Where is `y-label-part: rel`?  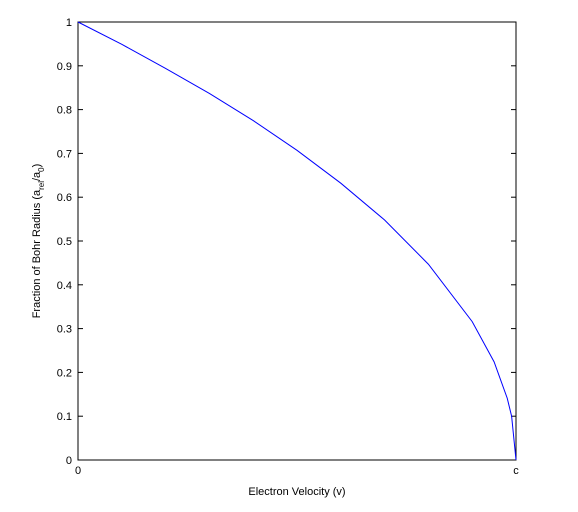
y-label-part: rel is located at coordinates (41, 185).